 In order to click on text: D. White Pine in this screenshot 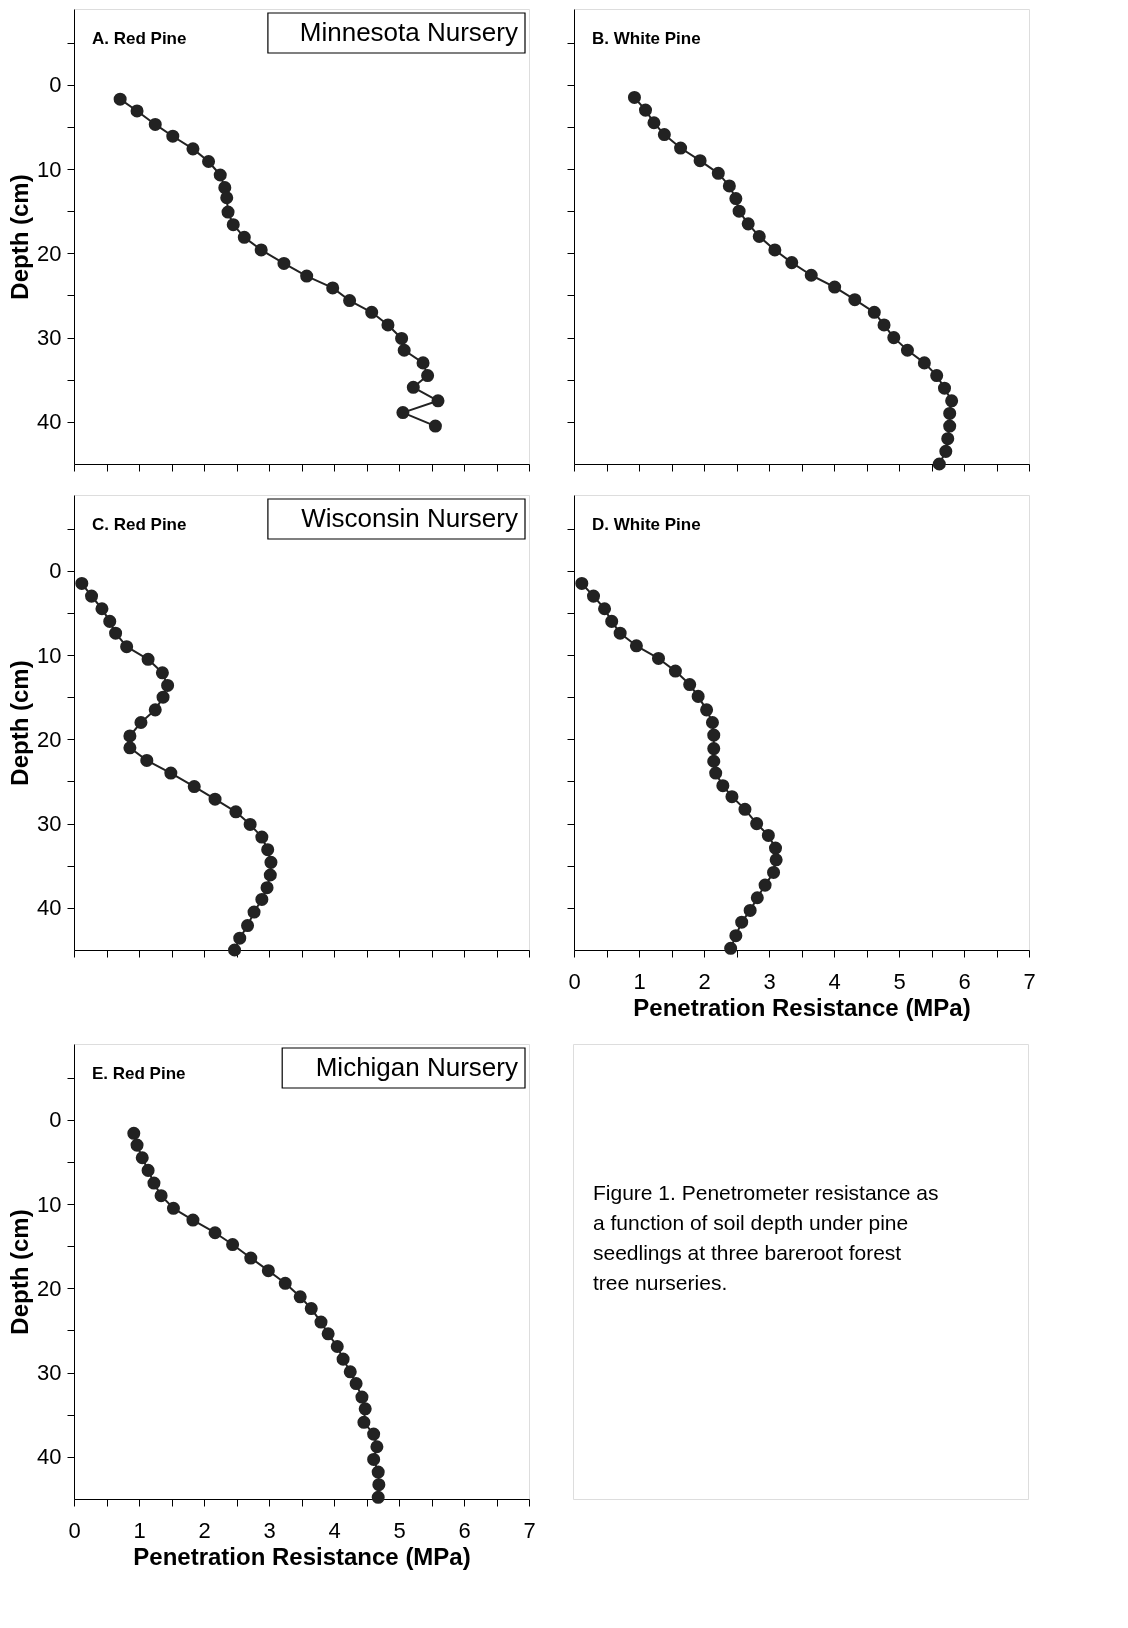, I will do `click(646, 524)`.